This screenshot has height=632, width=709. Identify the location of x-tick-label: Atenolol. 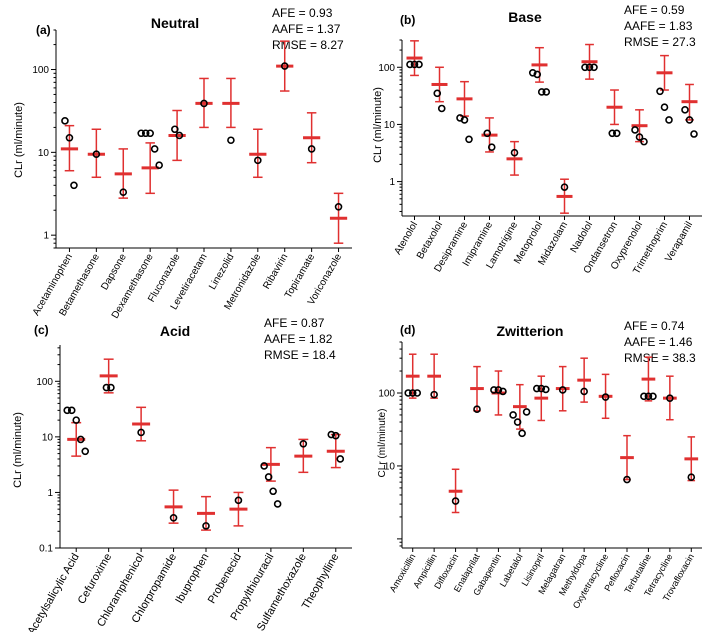
(407, 238).